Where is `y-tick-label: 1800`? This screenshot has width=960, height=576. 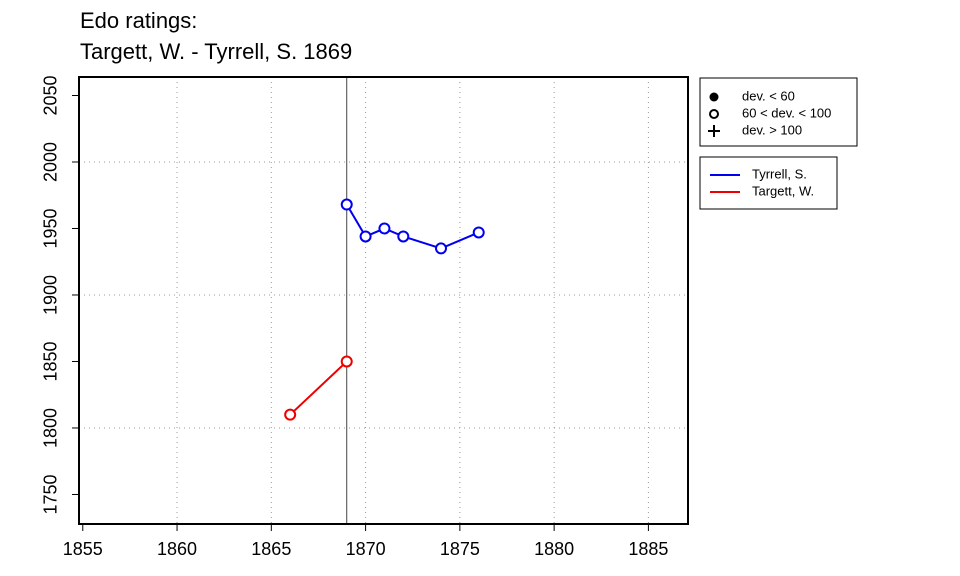
y-tick-label: 1800 is located at coordinates (51, 428).